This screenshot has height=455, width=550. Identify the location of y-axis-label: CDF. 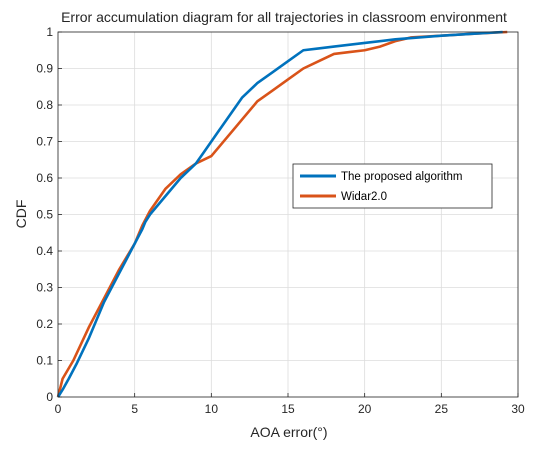
(21, 214).